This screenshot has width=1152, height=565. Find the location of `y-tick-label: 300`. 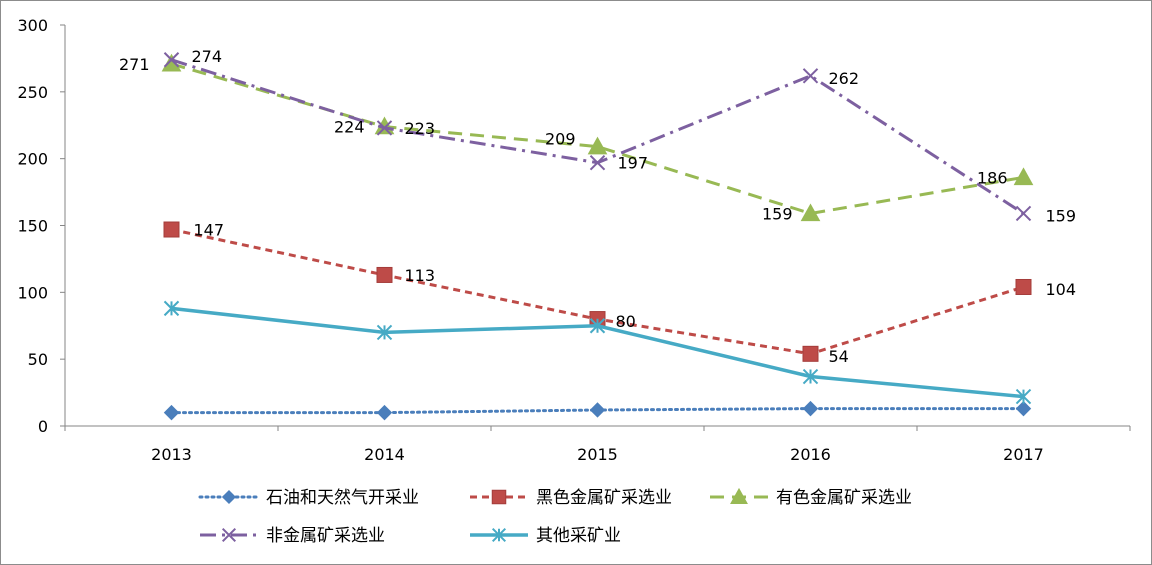

y-tick-label: 300 is located at coordinates (32, 25).